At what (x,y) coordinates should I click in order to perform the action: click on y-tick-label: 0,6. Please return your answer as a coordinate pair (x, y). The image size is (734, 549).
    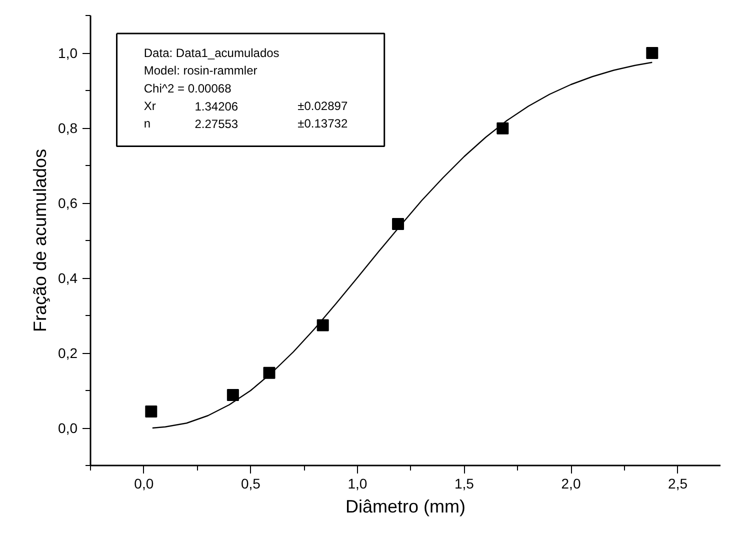
    Looking at the image, I should click on (68, 203).